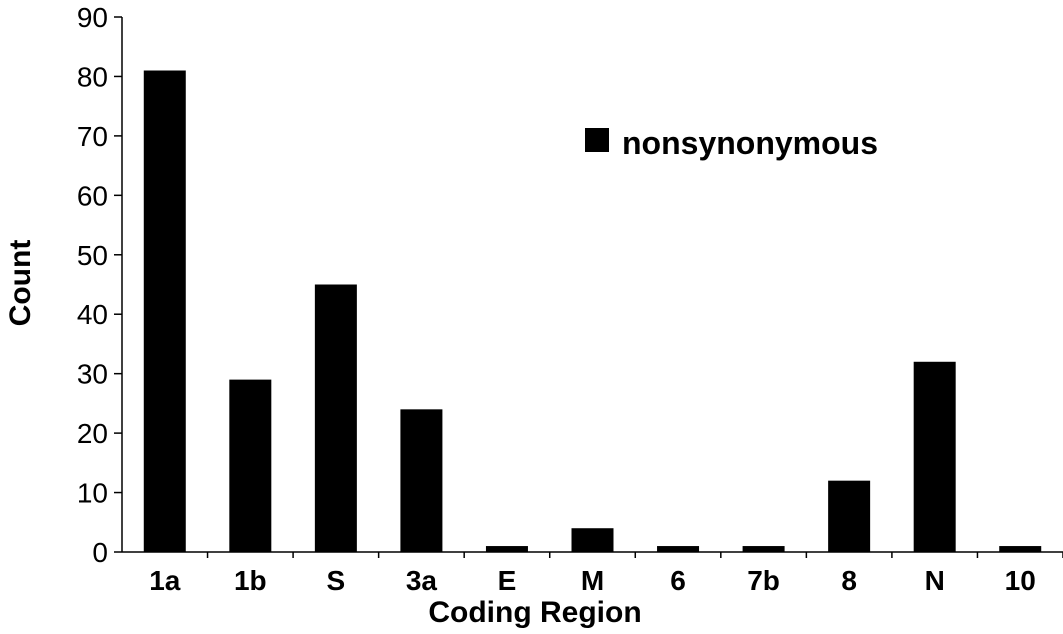 This screenshot has width=1063, height=634. What do you see at coordinates (506, 549) in the screenshot?
I see `bar-E` at bounding box center [506, 549].